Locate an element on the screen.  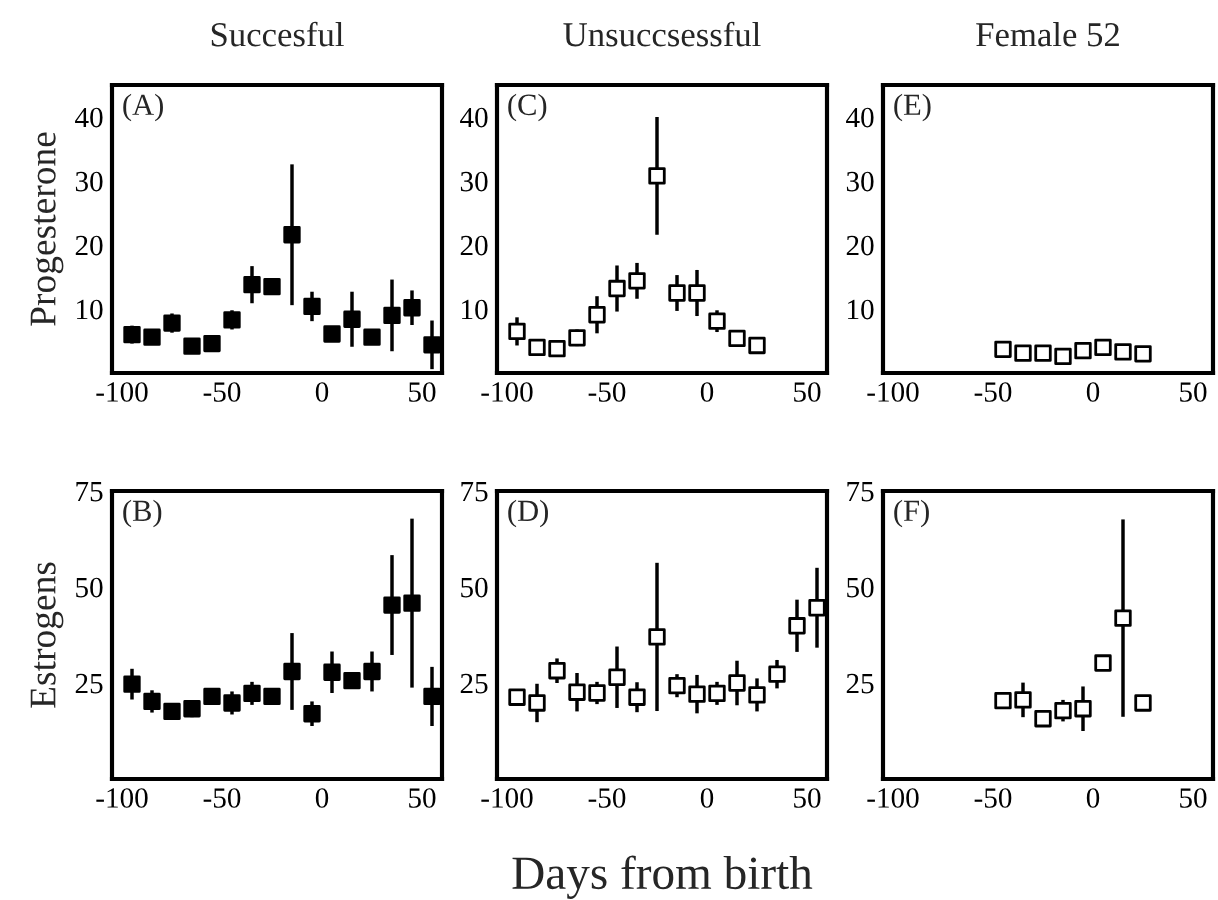
annotation: (C) is located at coordinates (527, 107).